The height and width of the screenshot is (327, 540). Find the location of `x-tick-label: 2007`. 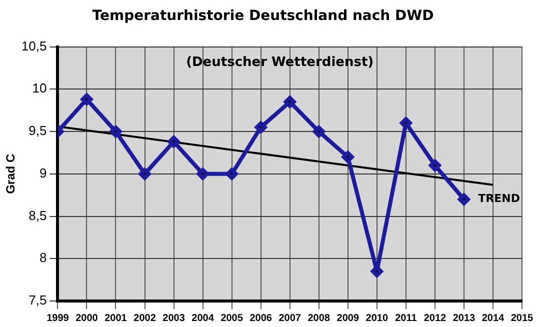

x-tick-label: 2007 is located at coordinates (290, 318).